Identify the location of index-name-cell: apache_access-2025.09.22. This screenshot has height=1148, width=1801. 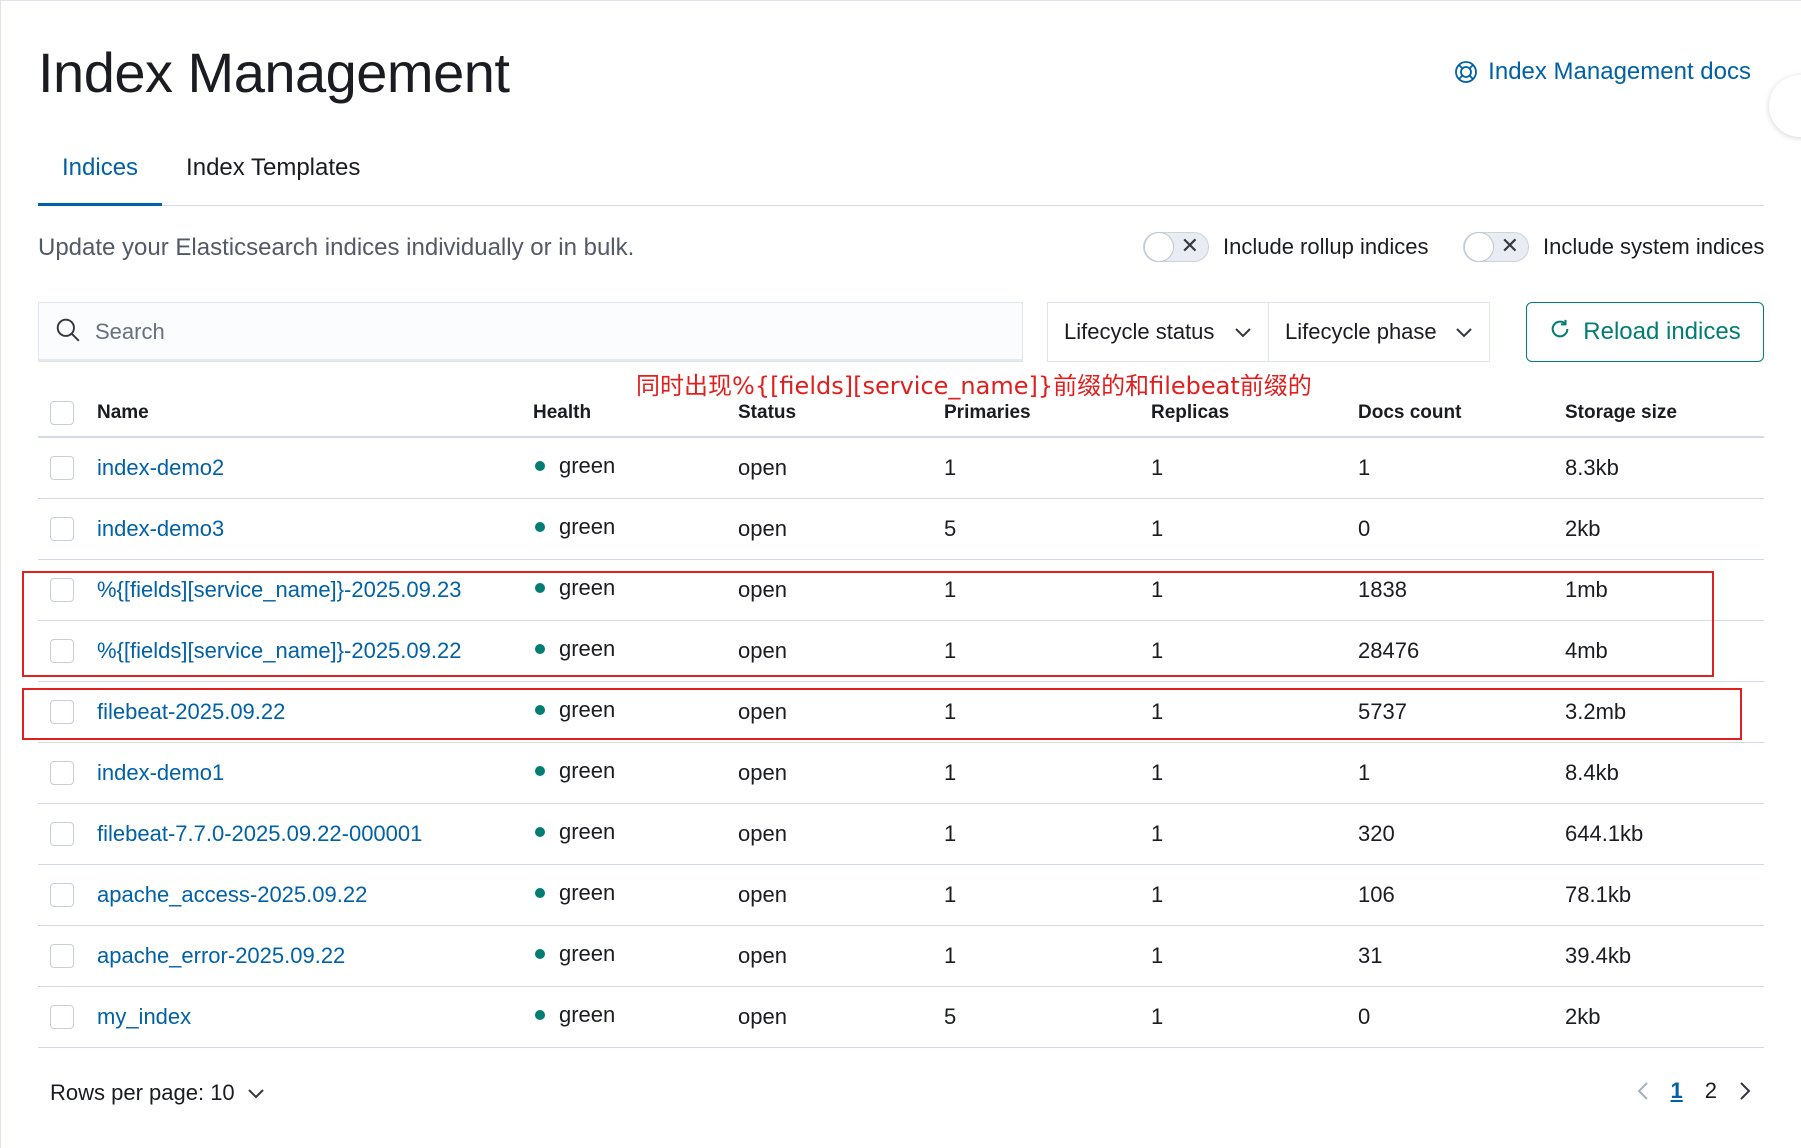
(232, 895).